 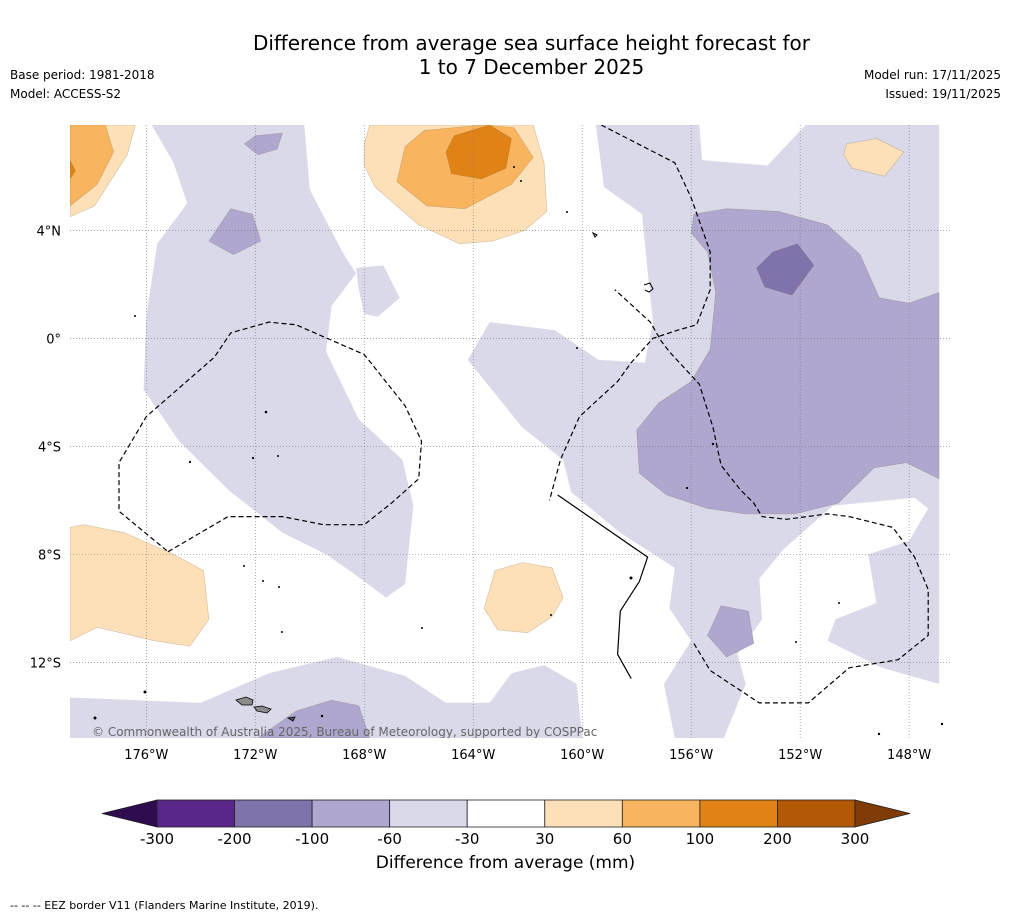 What do you see at coordinates (49, 555) in the screenshot?
I see `y-tick-label: 8°S` at bounding box center [49, 555].